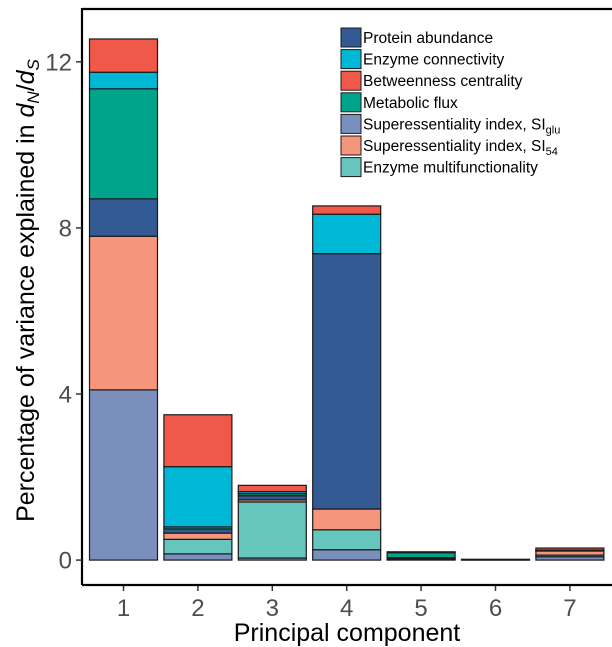 The height and width of the screenshot is (647, 612). I want to click on legend-label-6: Enzyme multifunctionality, so click(450, 168).